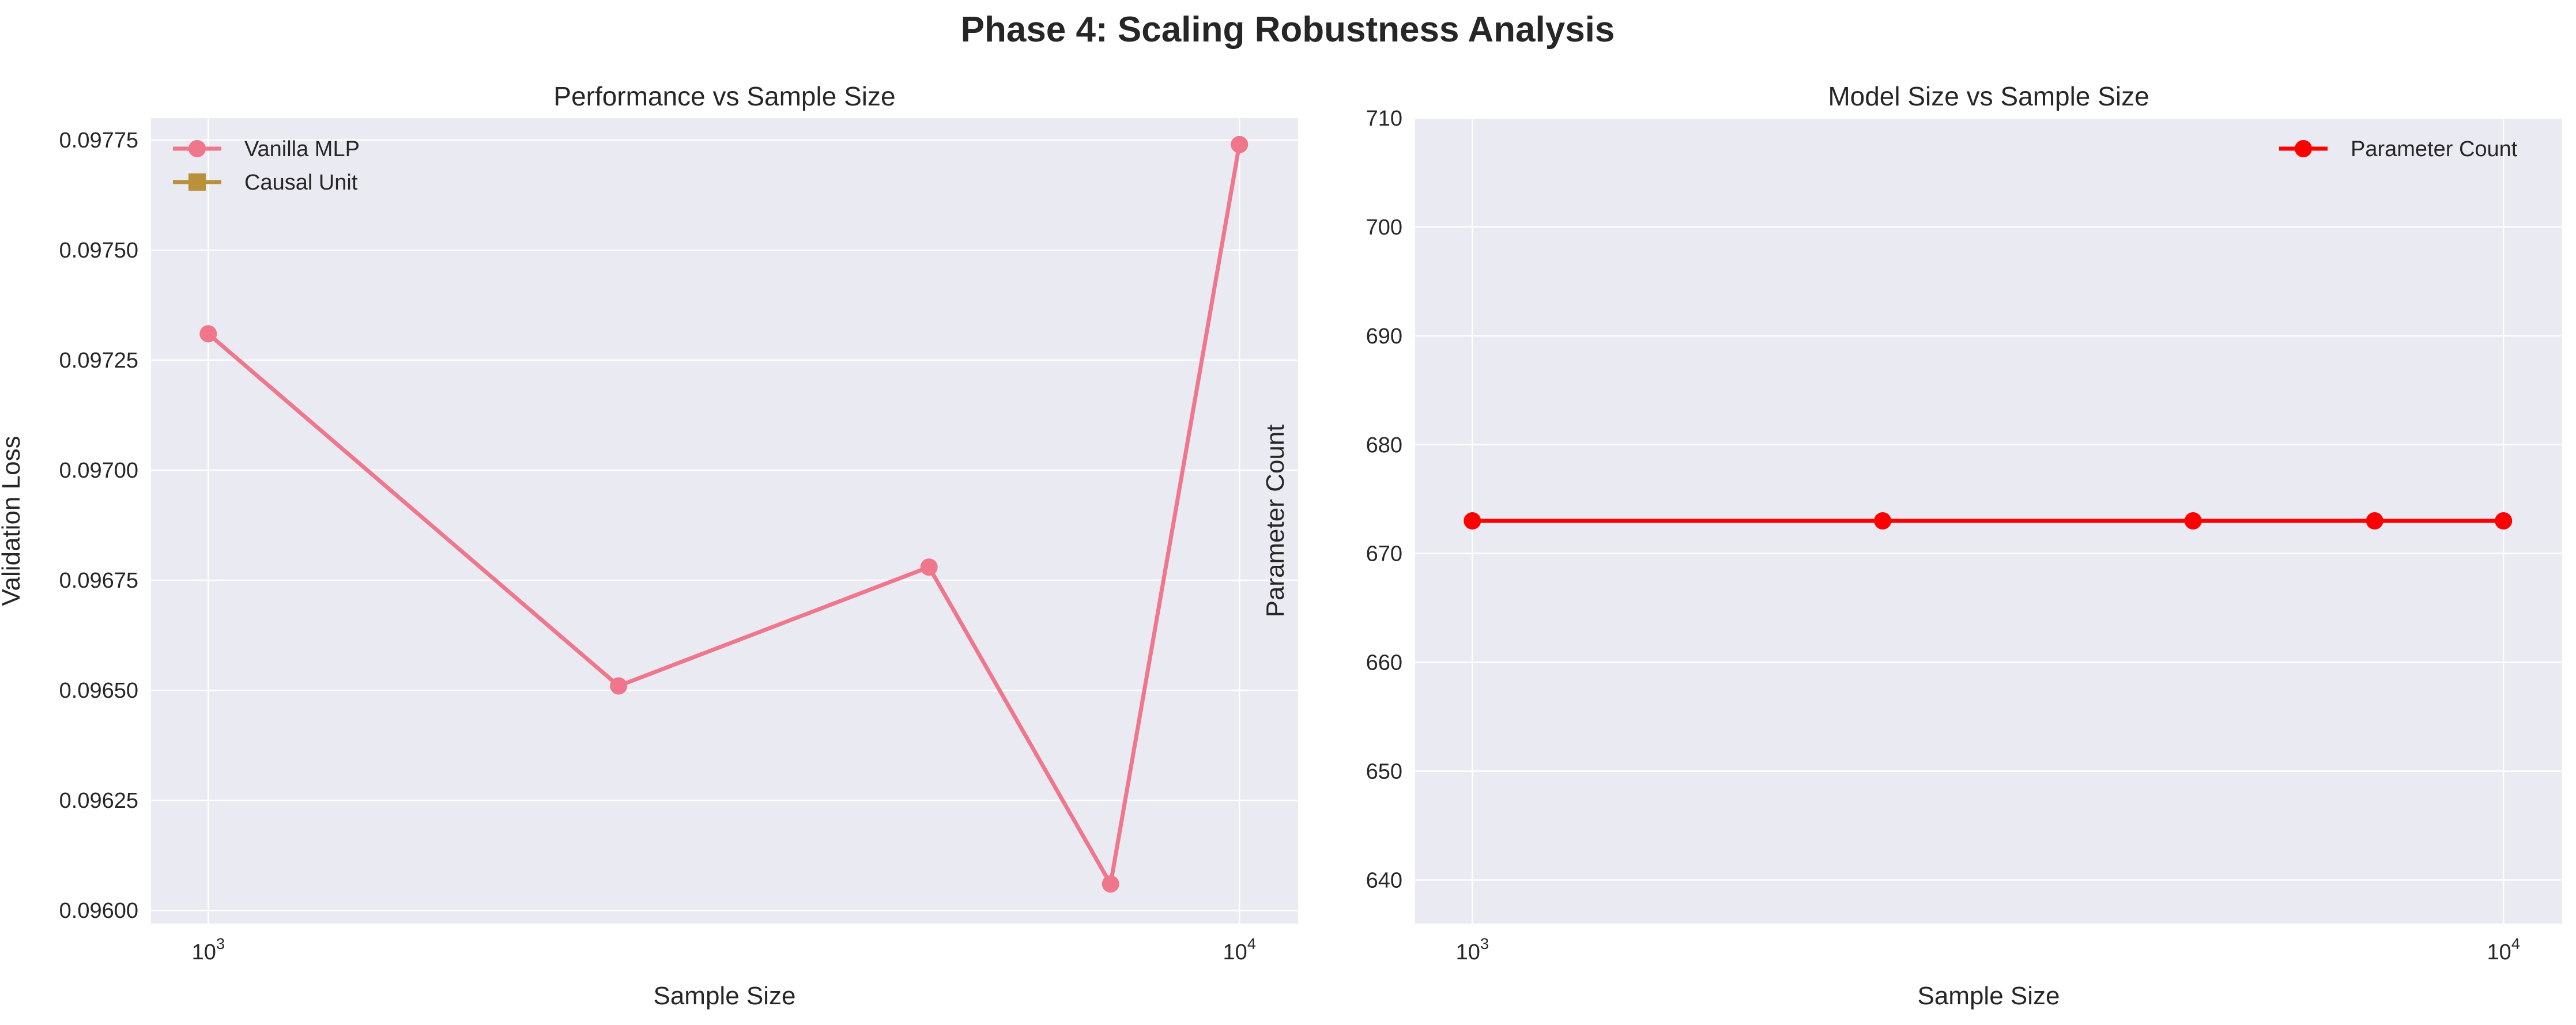 This screenshot has height=1025, width=2576. I want to click on y-tick-label: 710, so click(1384, 119).